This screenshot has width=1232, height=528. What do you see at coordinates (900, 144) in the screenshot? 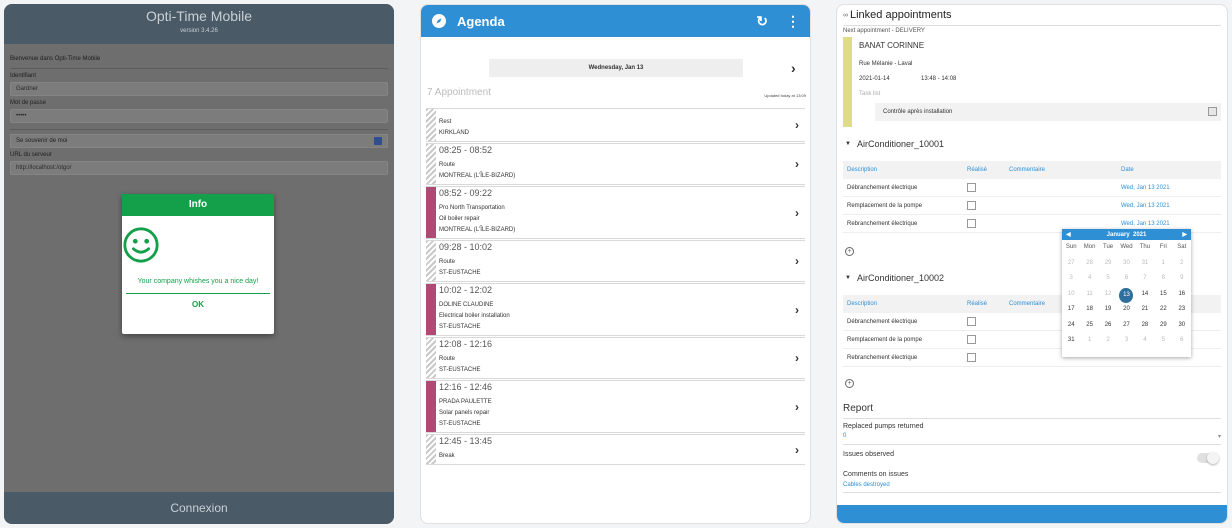
I see `unit1-title: AirConditioner_10001` at bounding box center [900, 144].